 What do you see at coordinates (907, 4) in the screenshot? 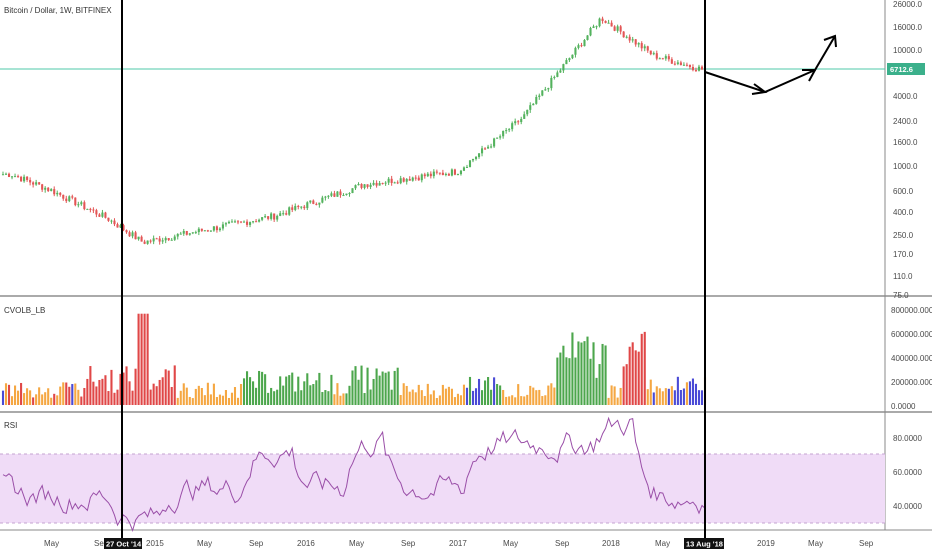
I see `price-tick: 26000.0` at bounding box center [907, 4].